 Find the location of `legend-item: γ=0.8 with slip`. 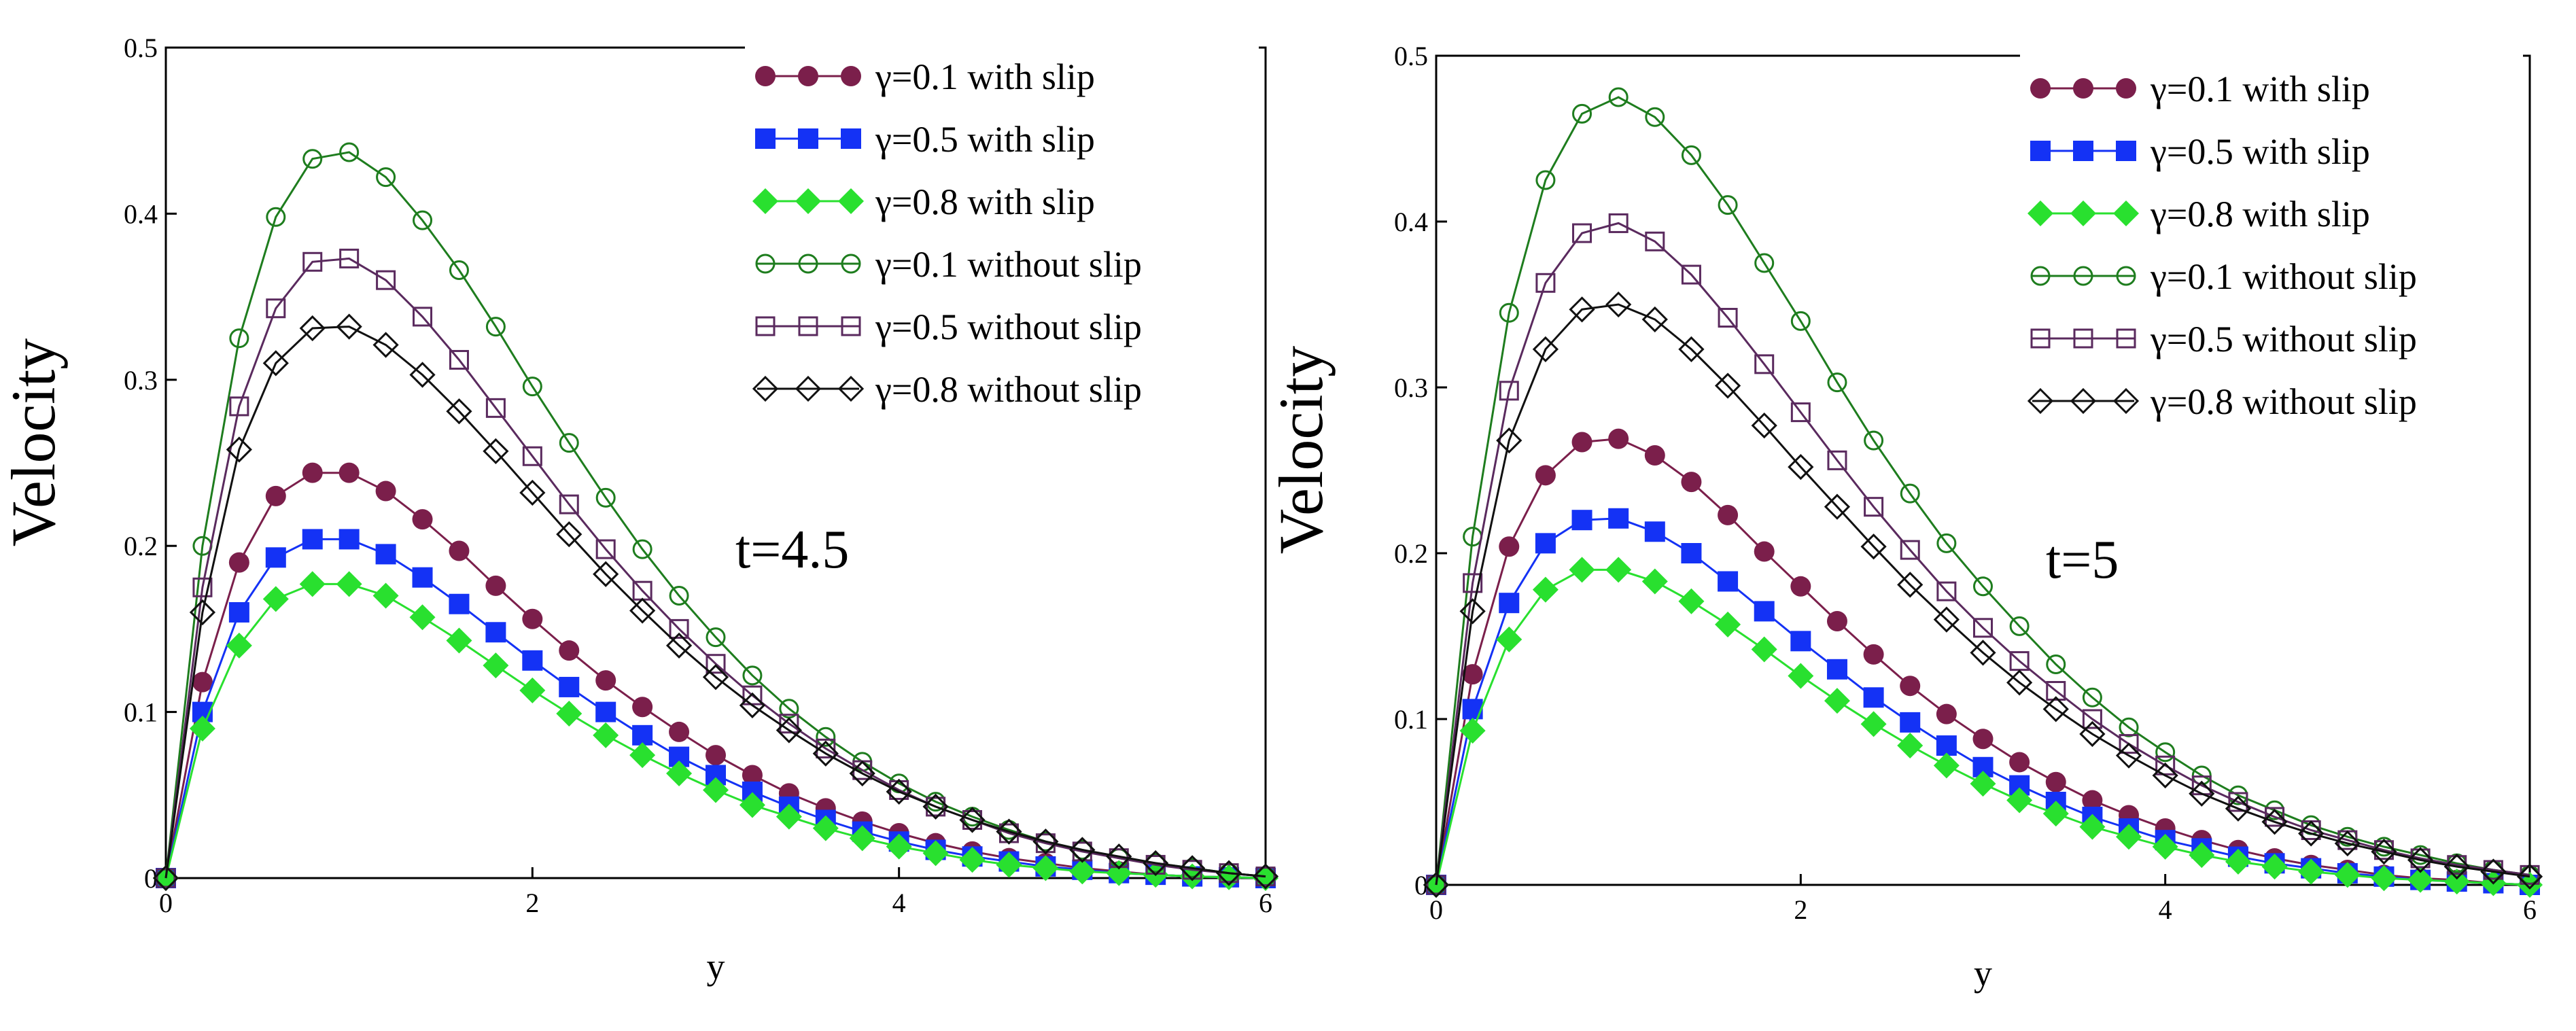

legend-item: γ=0.8 with slip is located at coordinates (2198, 214).